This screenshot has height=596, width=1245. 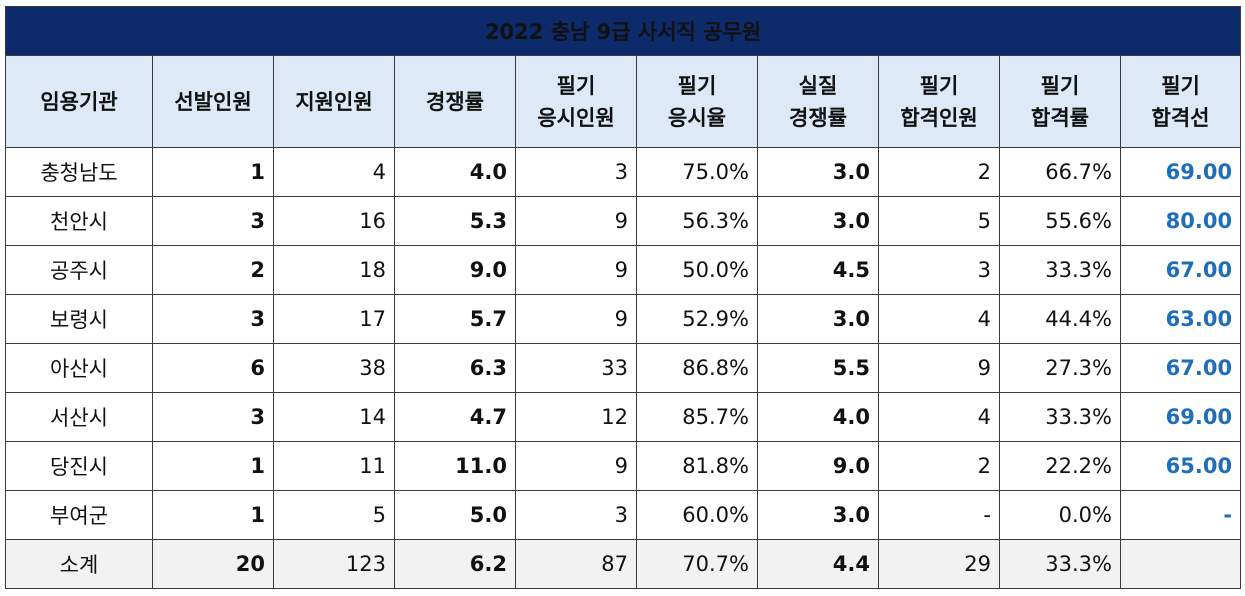 I want to click on cell-written-attendance-rate: 85.7%, so click(x=697, y=417).